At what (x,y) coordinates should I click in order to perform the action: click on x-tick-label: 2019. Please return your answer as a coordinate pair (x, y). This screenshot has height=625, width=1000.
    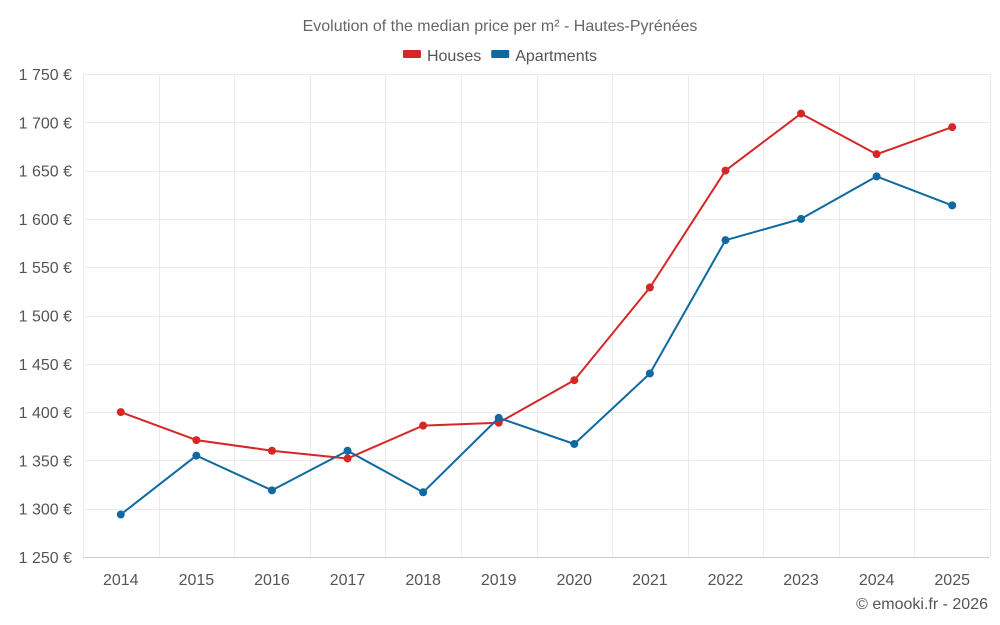
    Looking at the image, I should click on (499, 580).